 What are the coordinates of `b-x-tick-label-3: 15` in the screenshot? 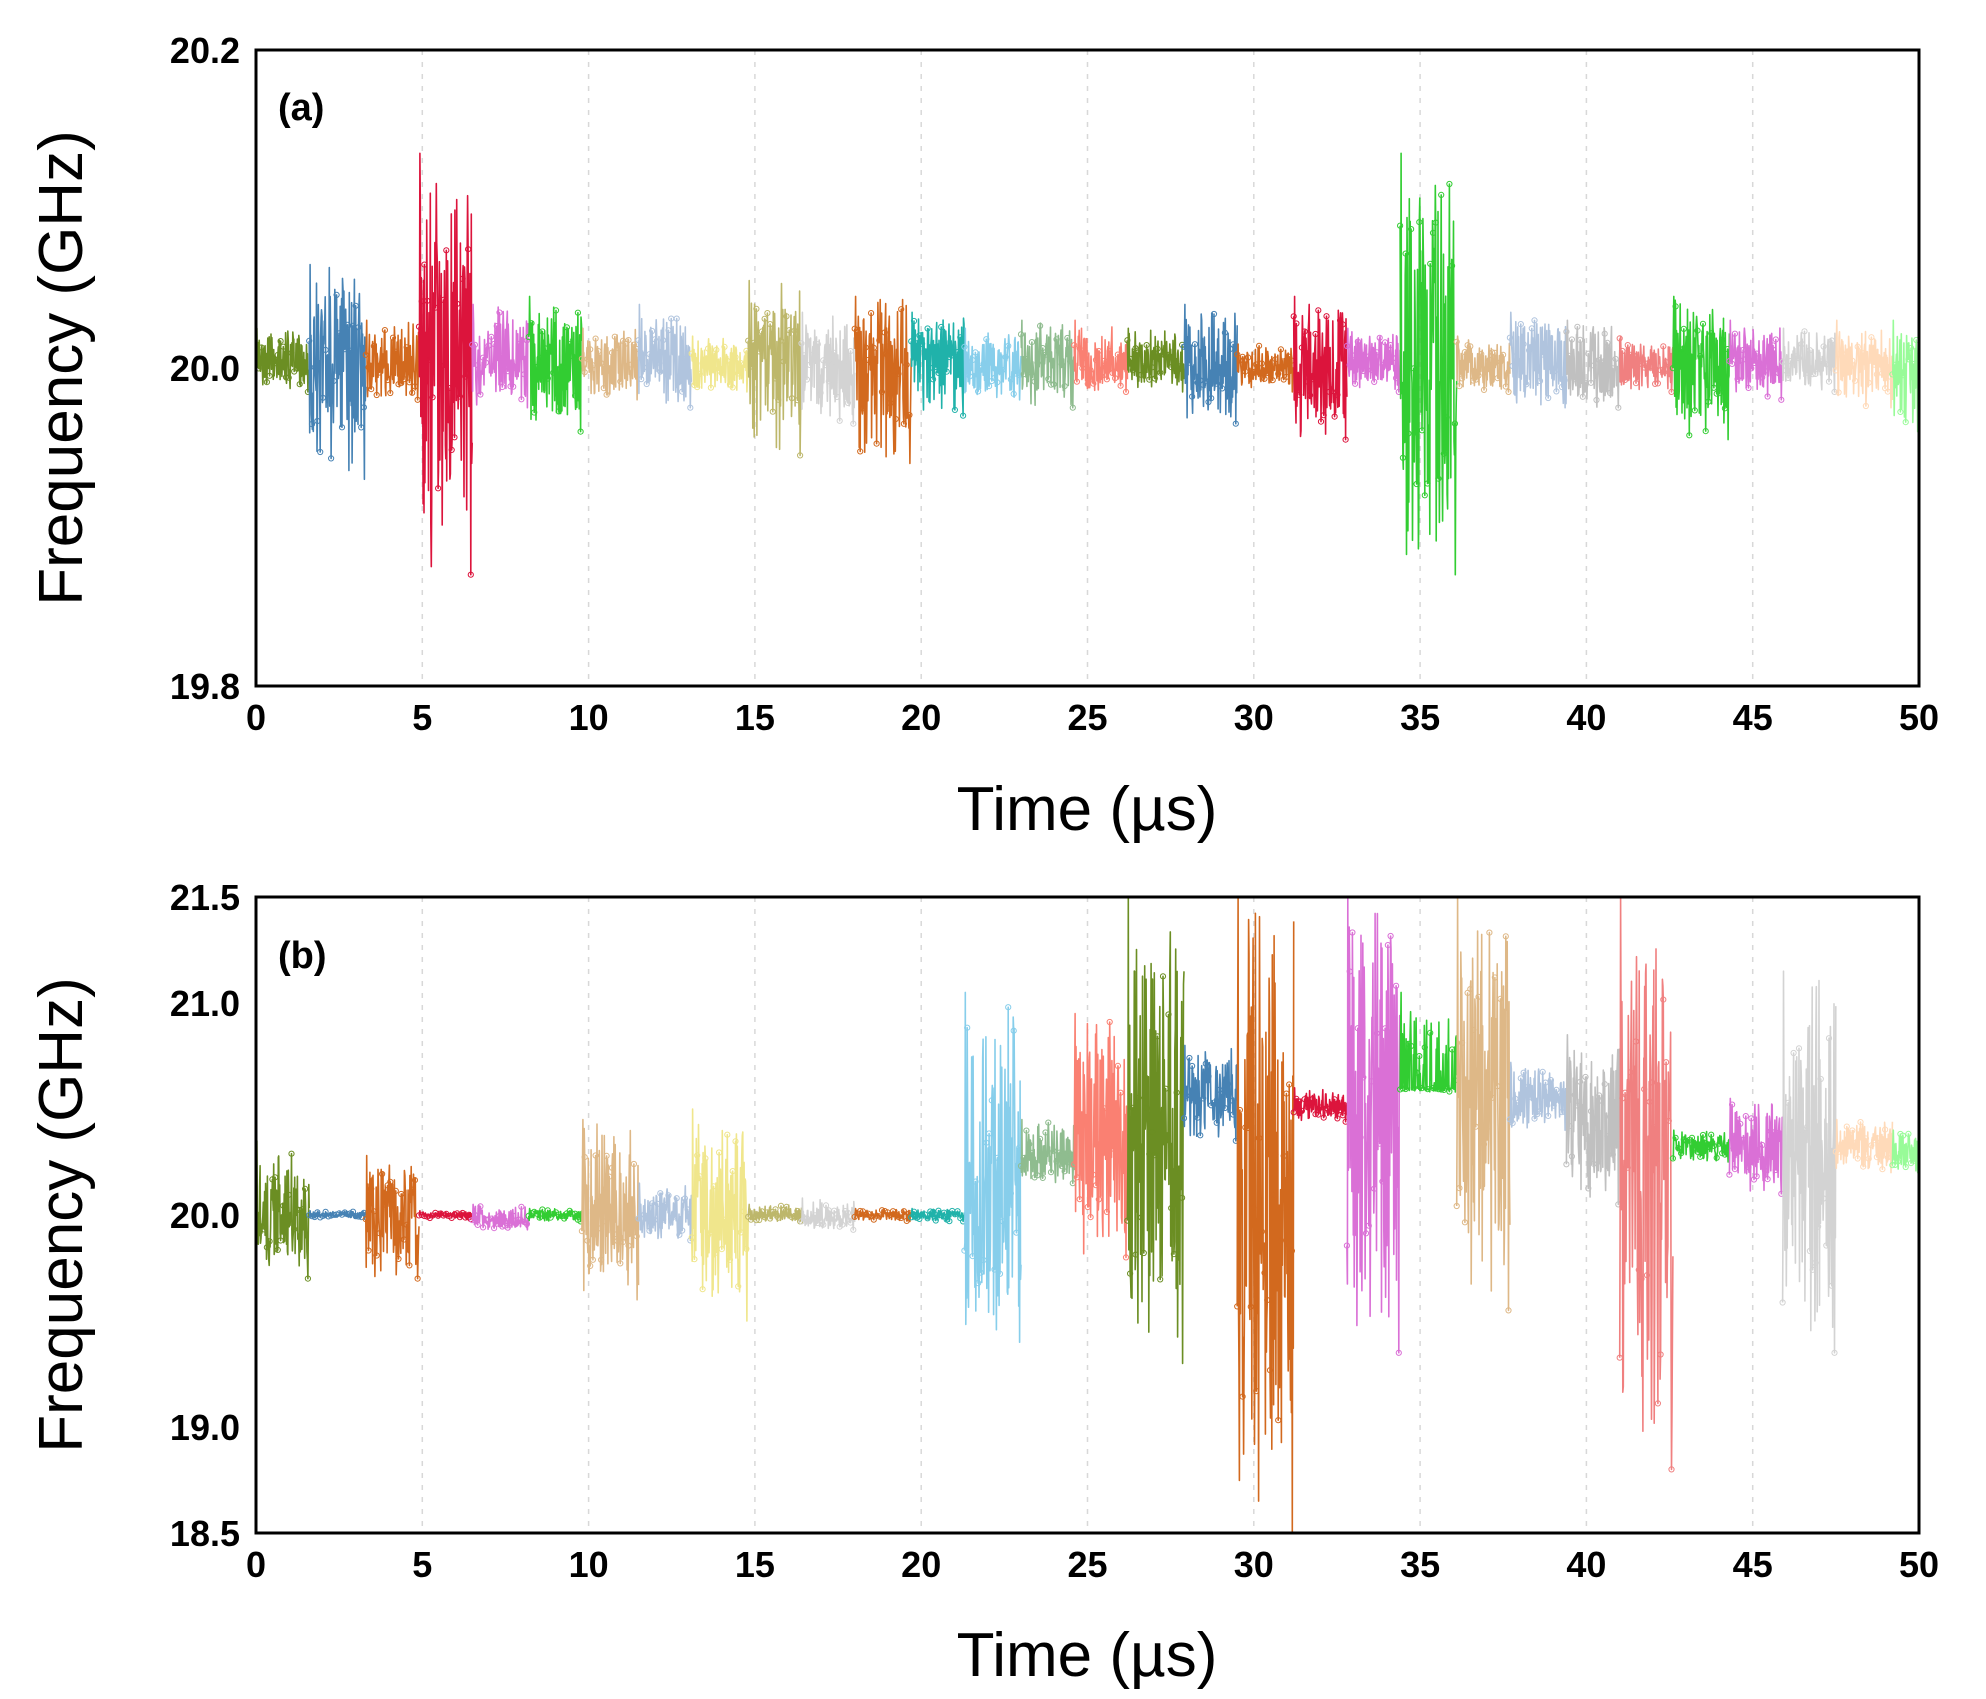 It's located at (755, 1564).